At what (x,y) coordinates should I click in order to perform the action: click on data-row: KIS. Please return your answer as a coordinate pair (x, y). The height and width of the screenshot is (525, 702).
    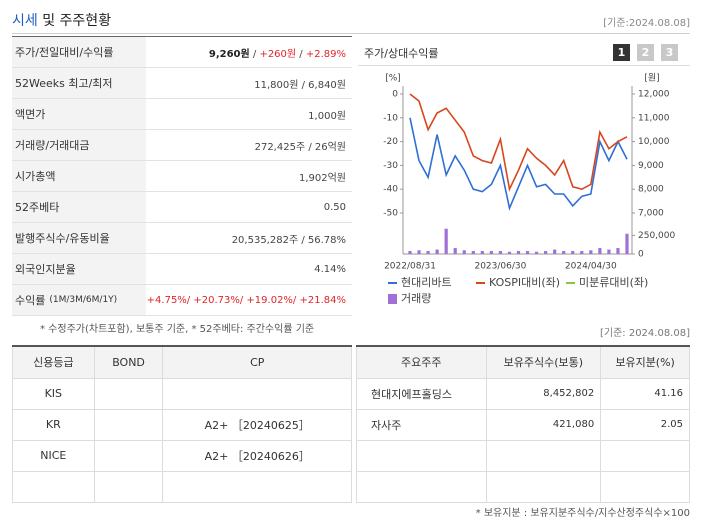
    Looking at the image, I should click on (182, 393).